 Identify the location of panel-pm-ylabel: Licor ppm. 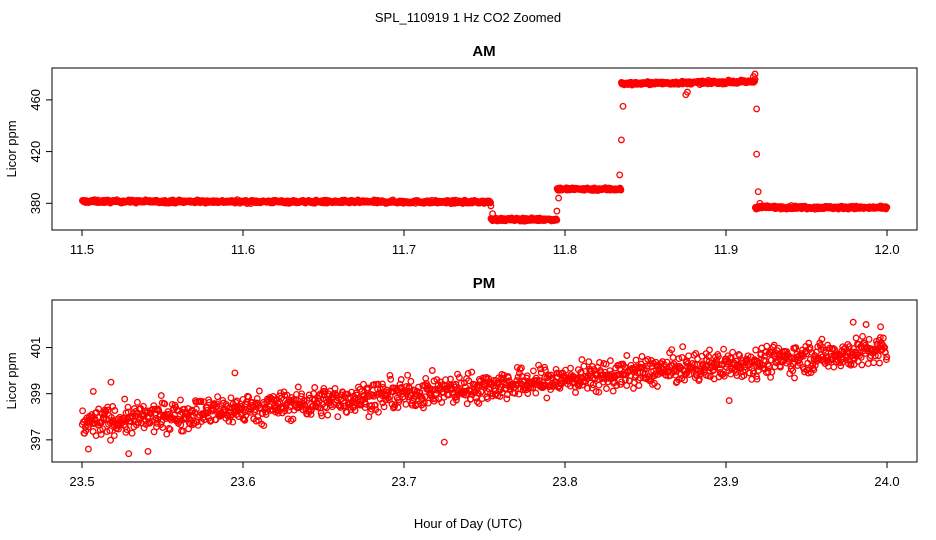
(11, 380).